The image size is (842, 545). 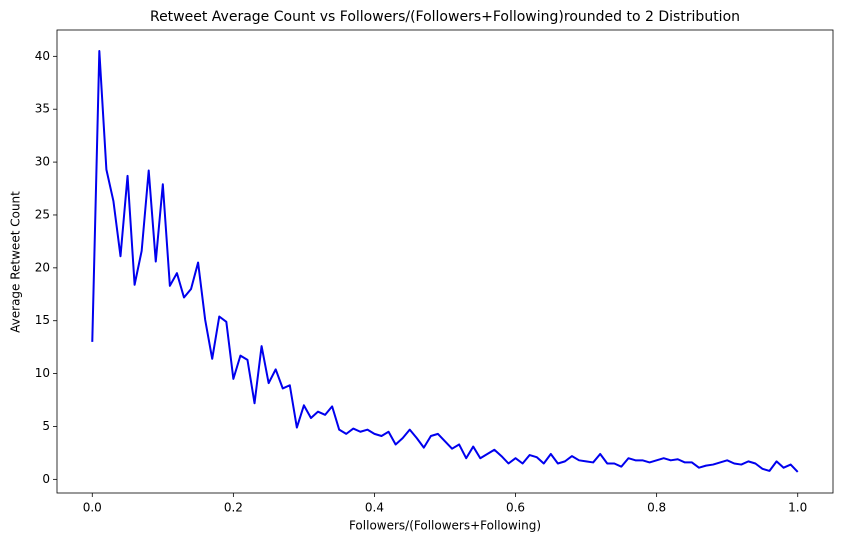 I want to click on y-tick-label: 40, so click(x=42, y=56).